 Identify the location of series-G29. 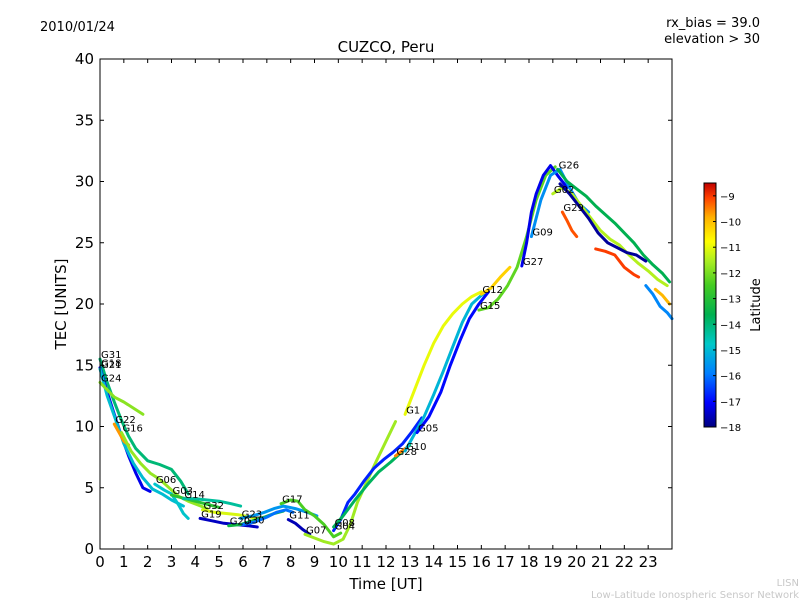
(569, 224).